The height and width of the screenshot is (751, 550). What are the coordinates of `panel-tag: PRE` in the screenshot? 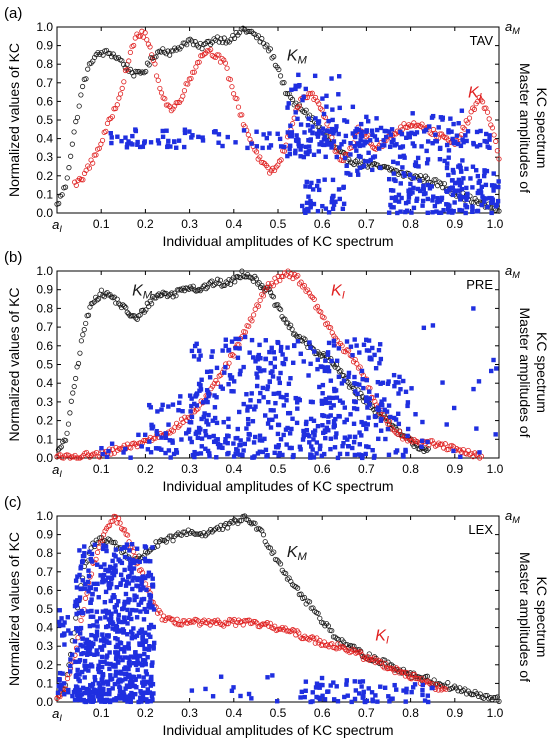 It's located at (479, 284).